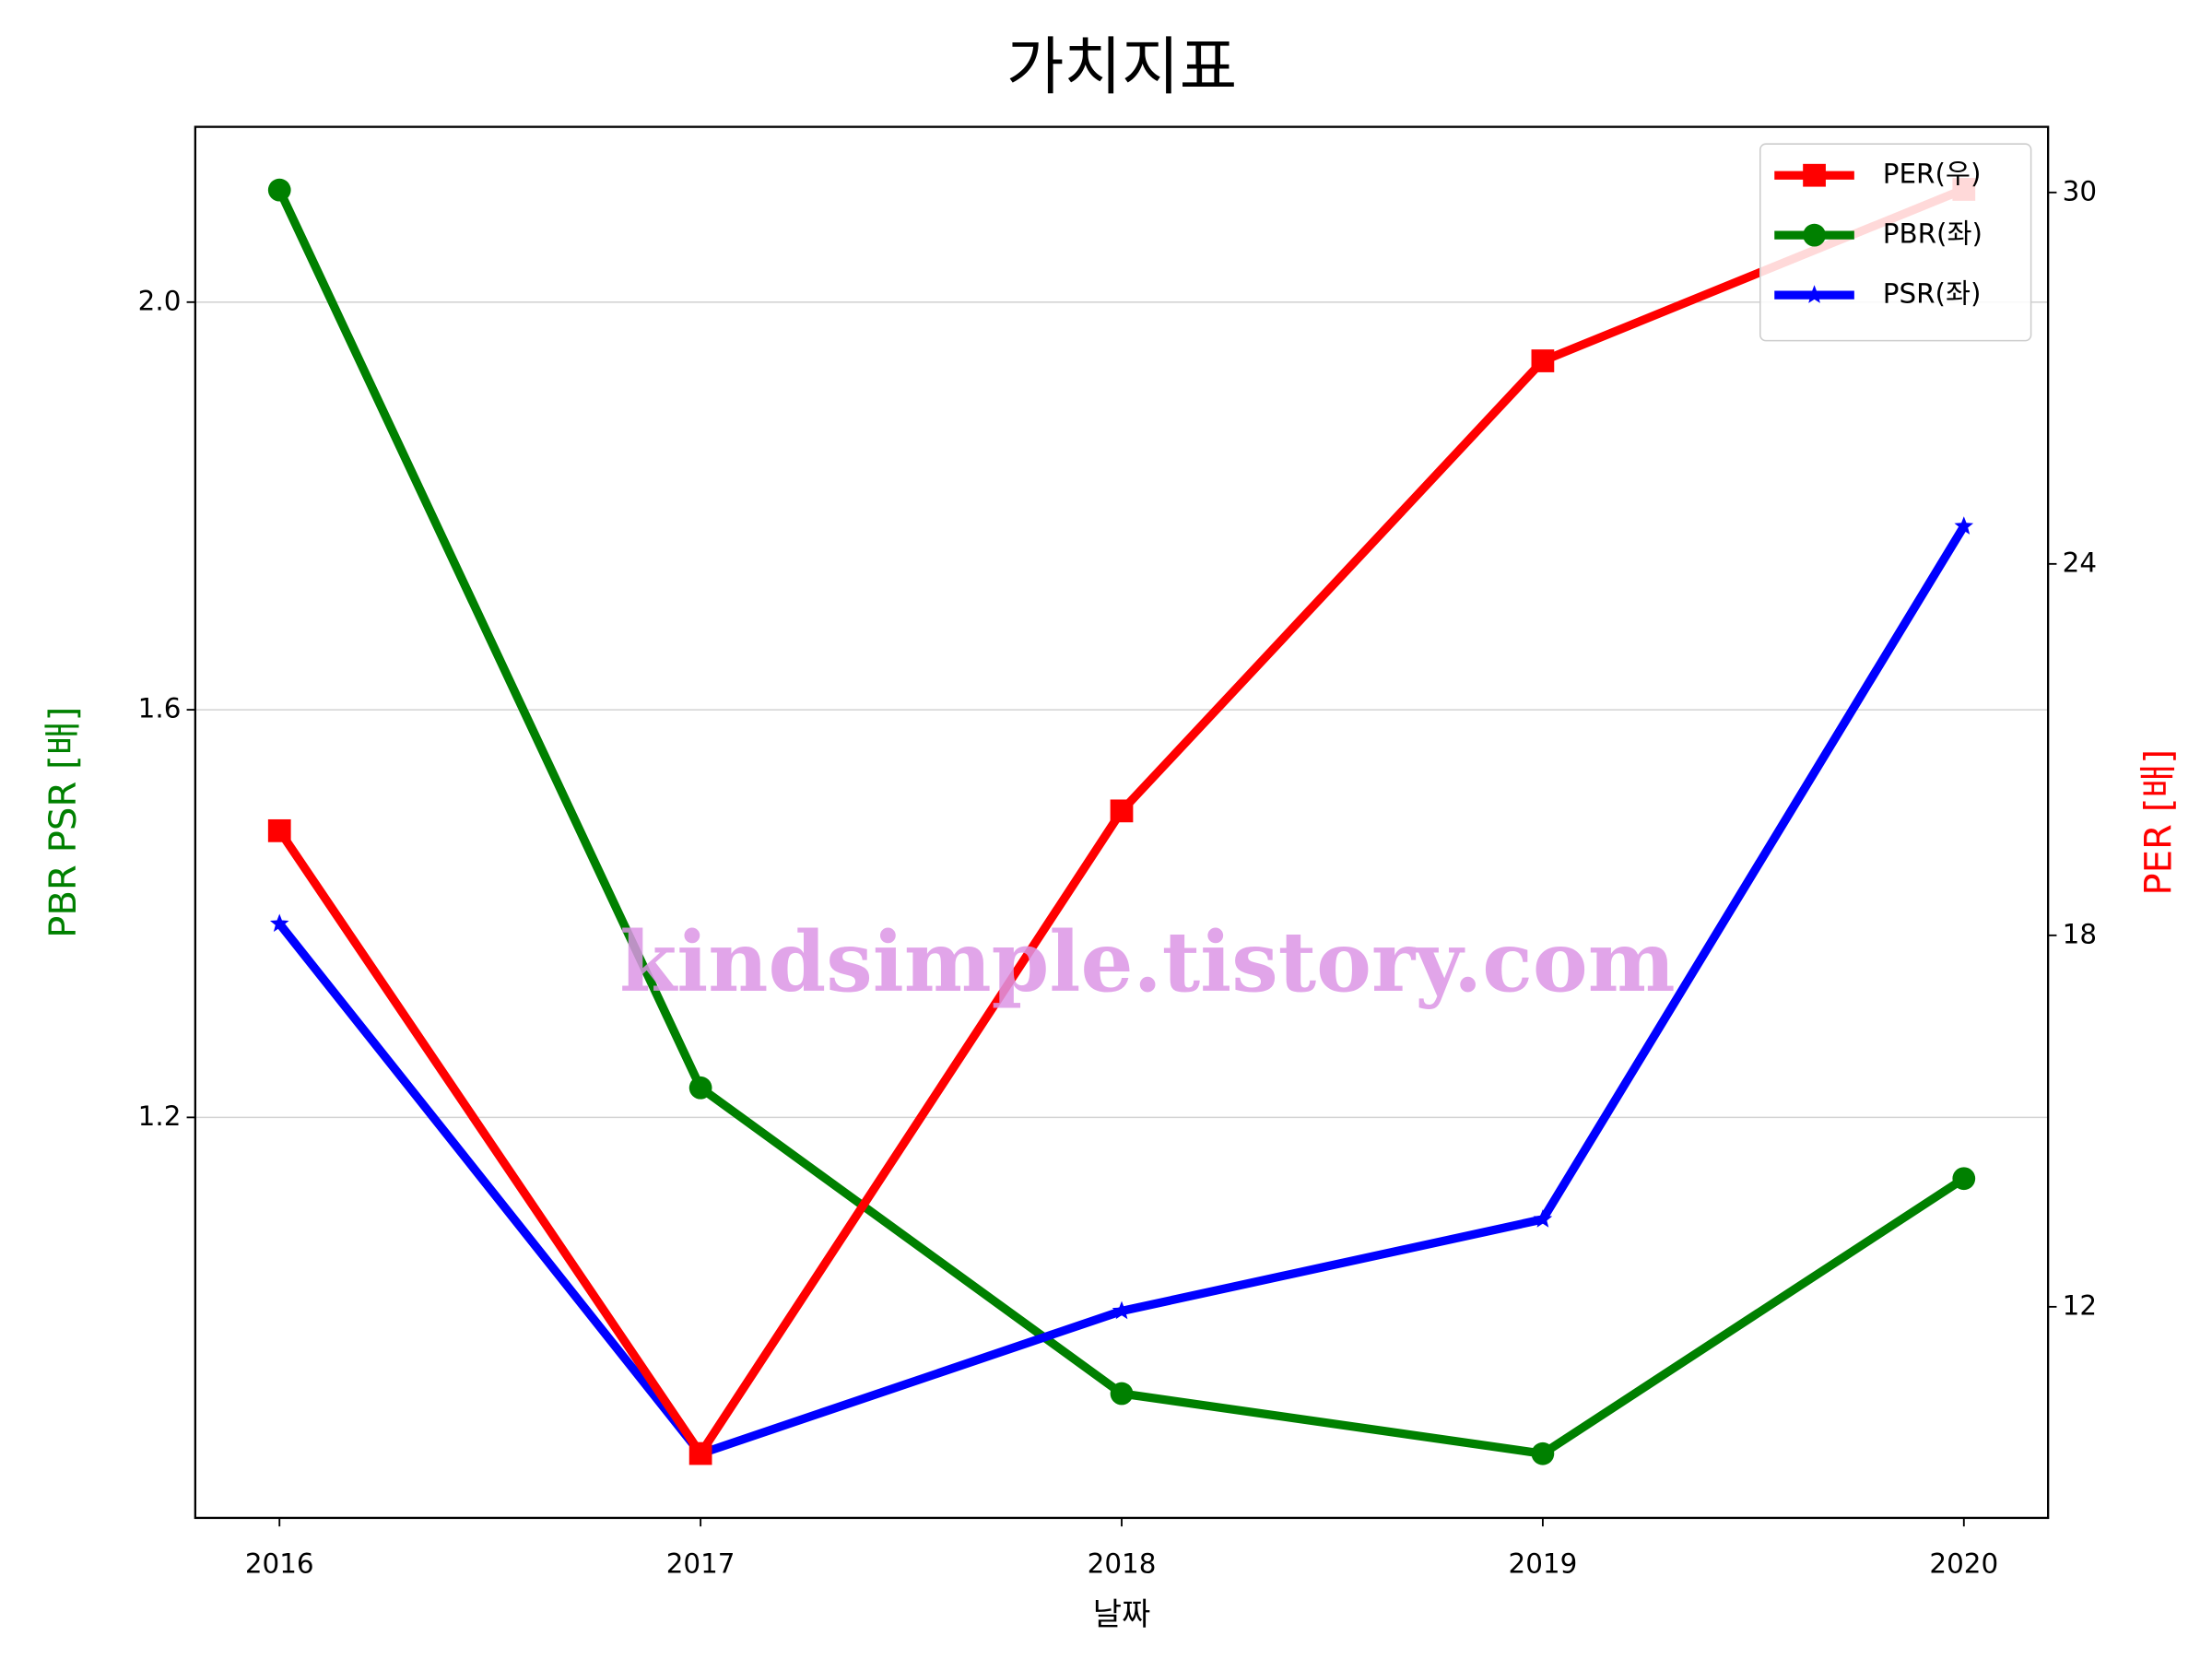 This screenshot has width=2212, height=1659. I want to click on x-tick-label: 2019, so click(1543, 1563).